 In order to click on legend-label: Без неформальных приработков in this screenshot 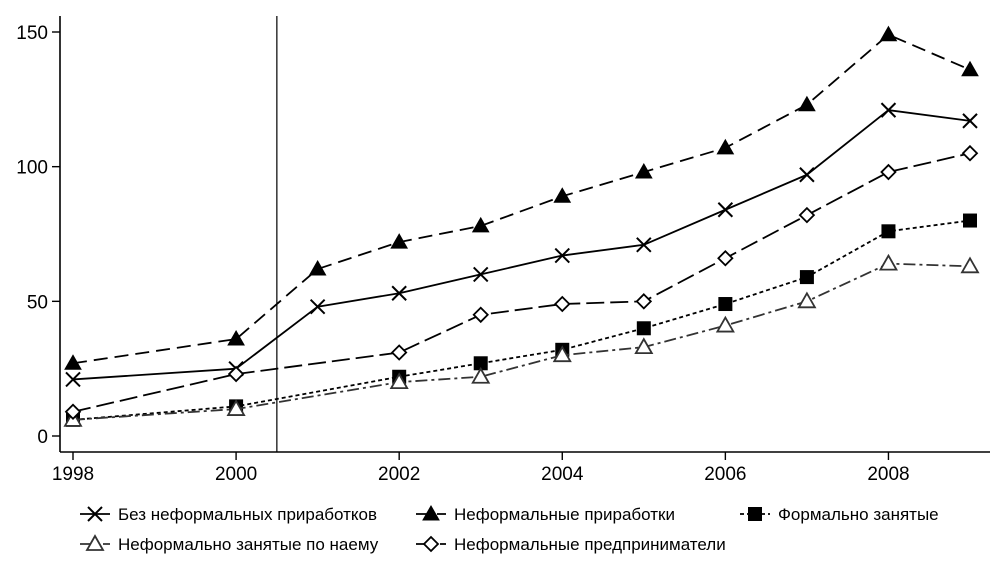, I will do `click(247, 514)`.